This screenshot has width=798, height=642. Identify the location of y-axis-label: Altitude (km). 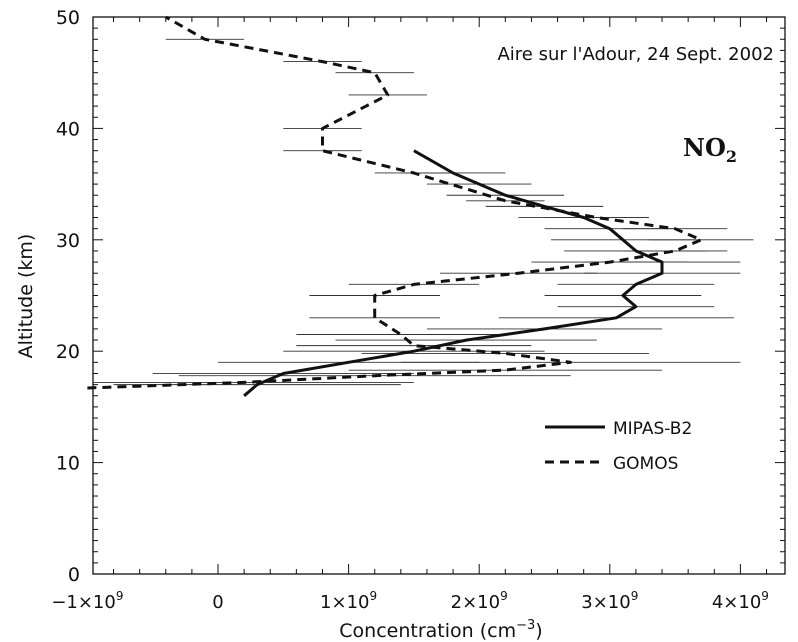
(26, 296).